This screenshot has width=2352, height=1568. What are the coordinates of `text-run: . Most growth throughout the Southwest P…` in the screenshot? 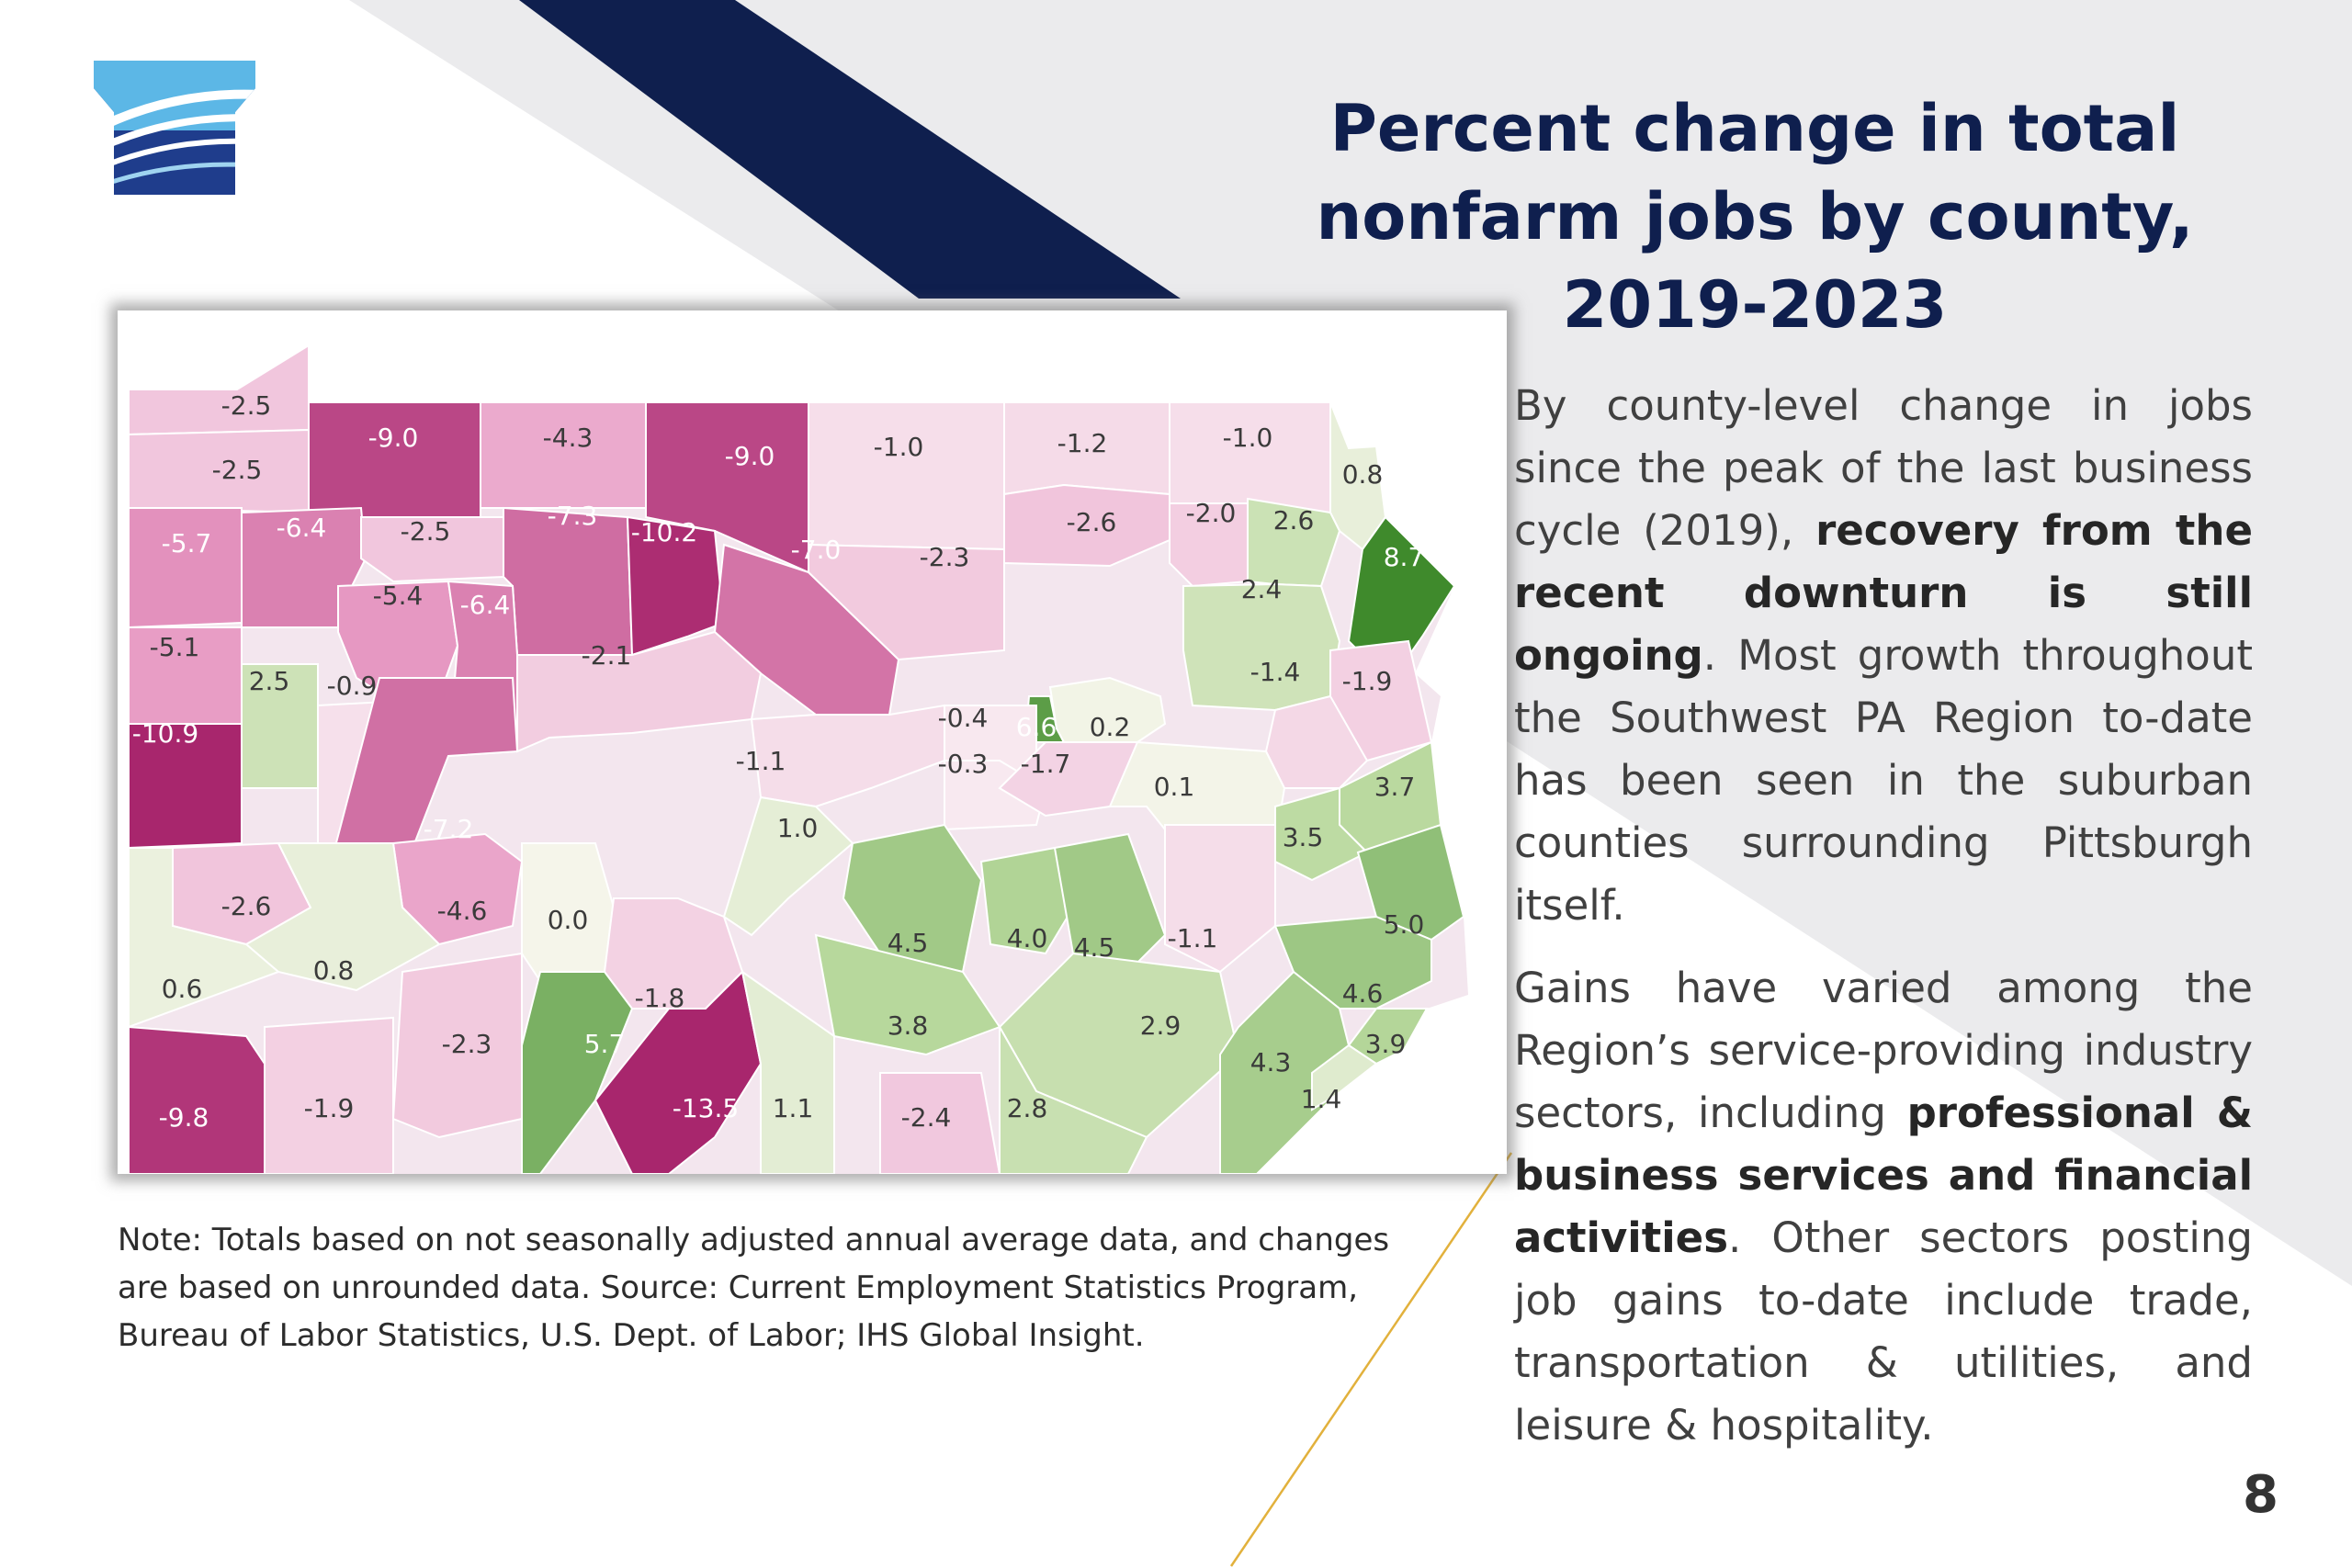 It's located at (1883, 781).